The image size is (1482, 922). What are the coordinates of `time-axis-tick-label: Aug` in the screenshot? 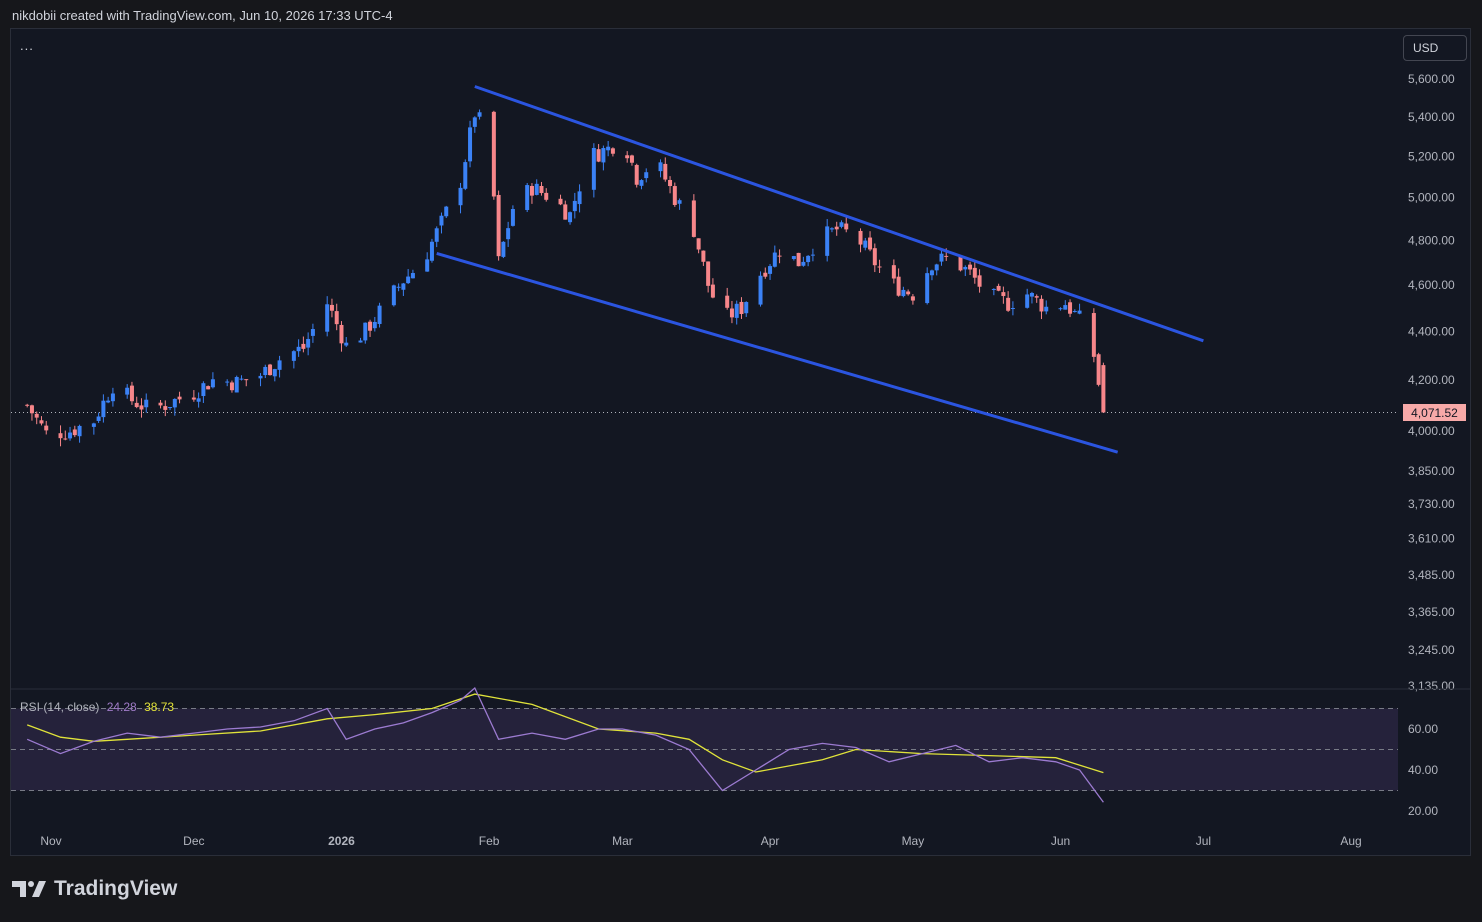 It's located at (1350, 841).